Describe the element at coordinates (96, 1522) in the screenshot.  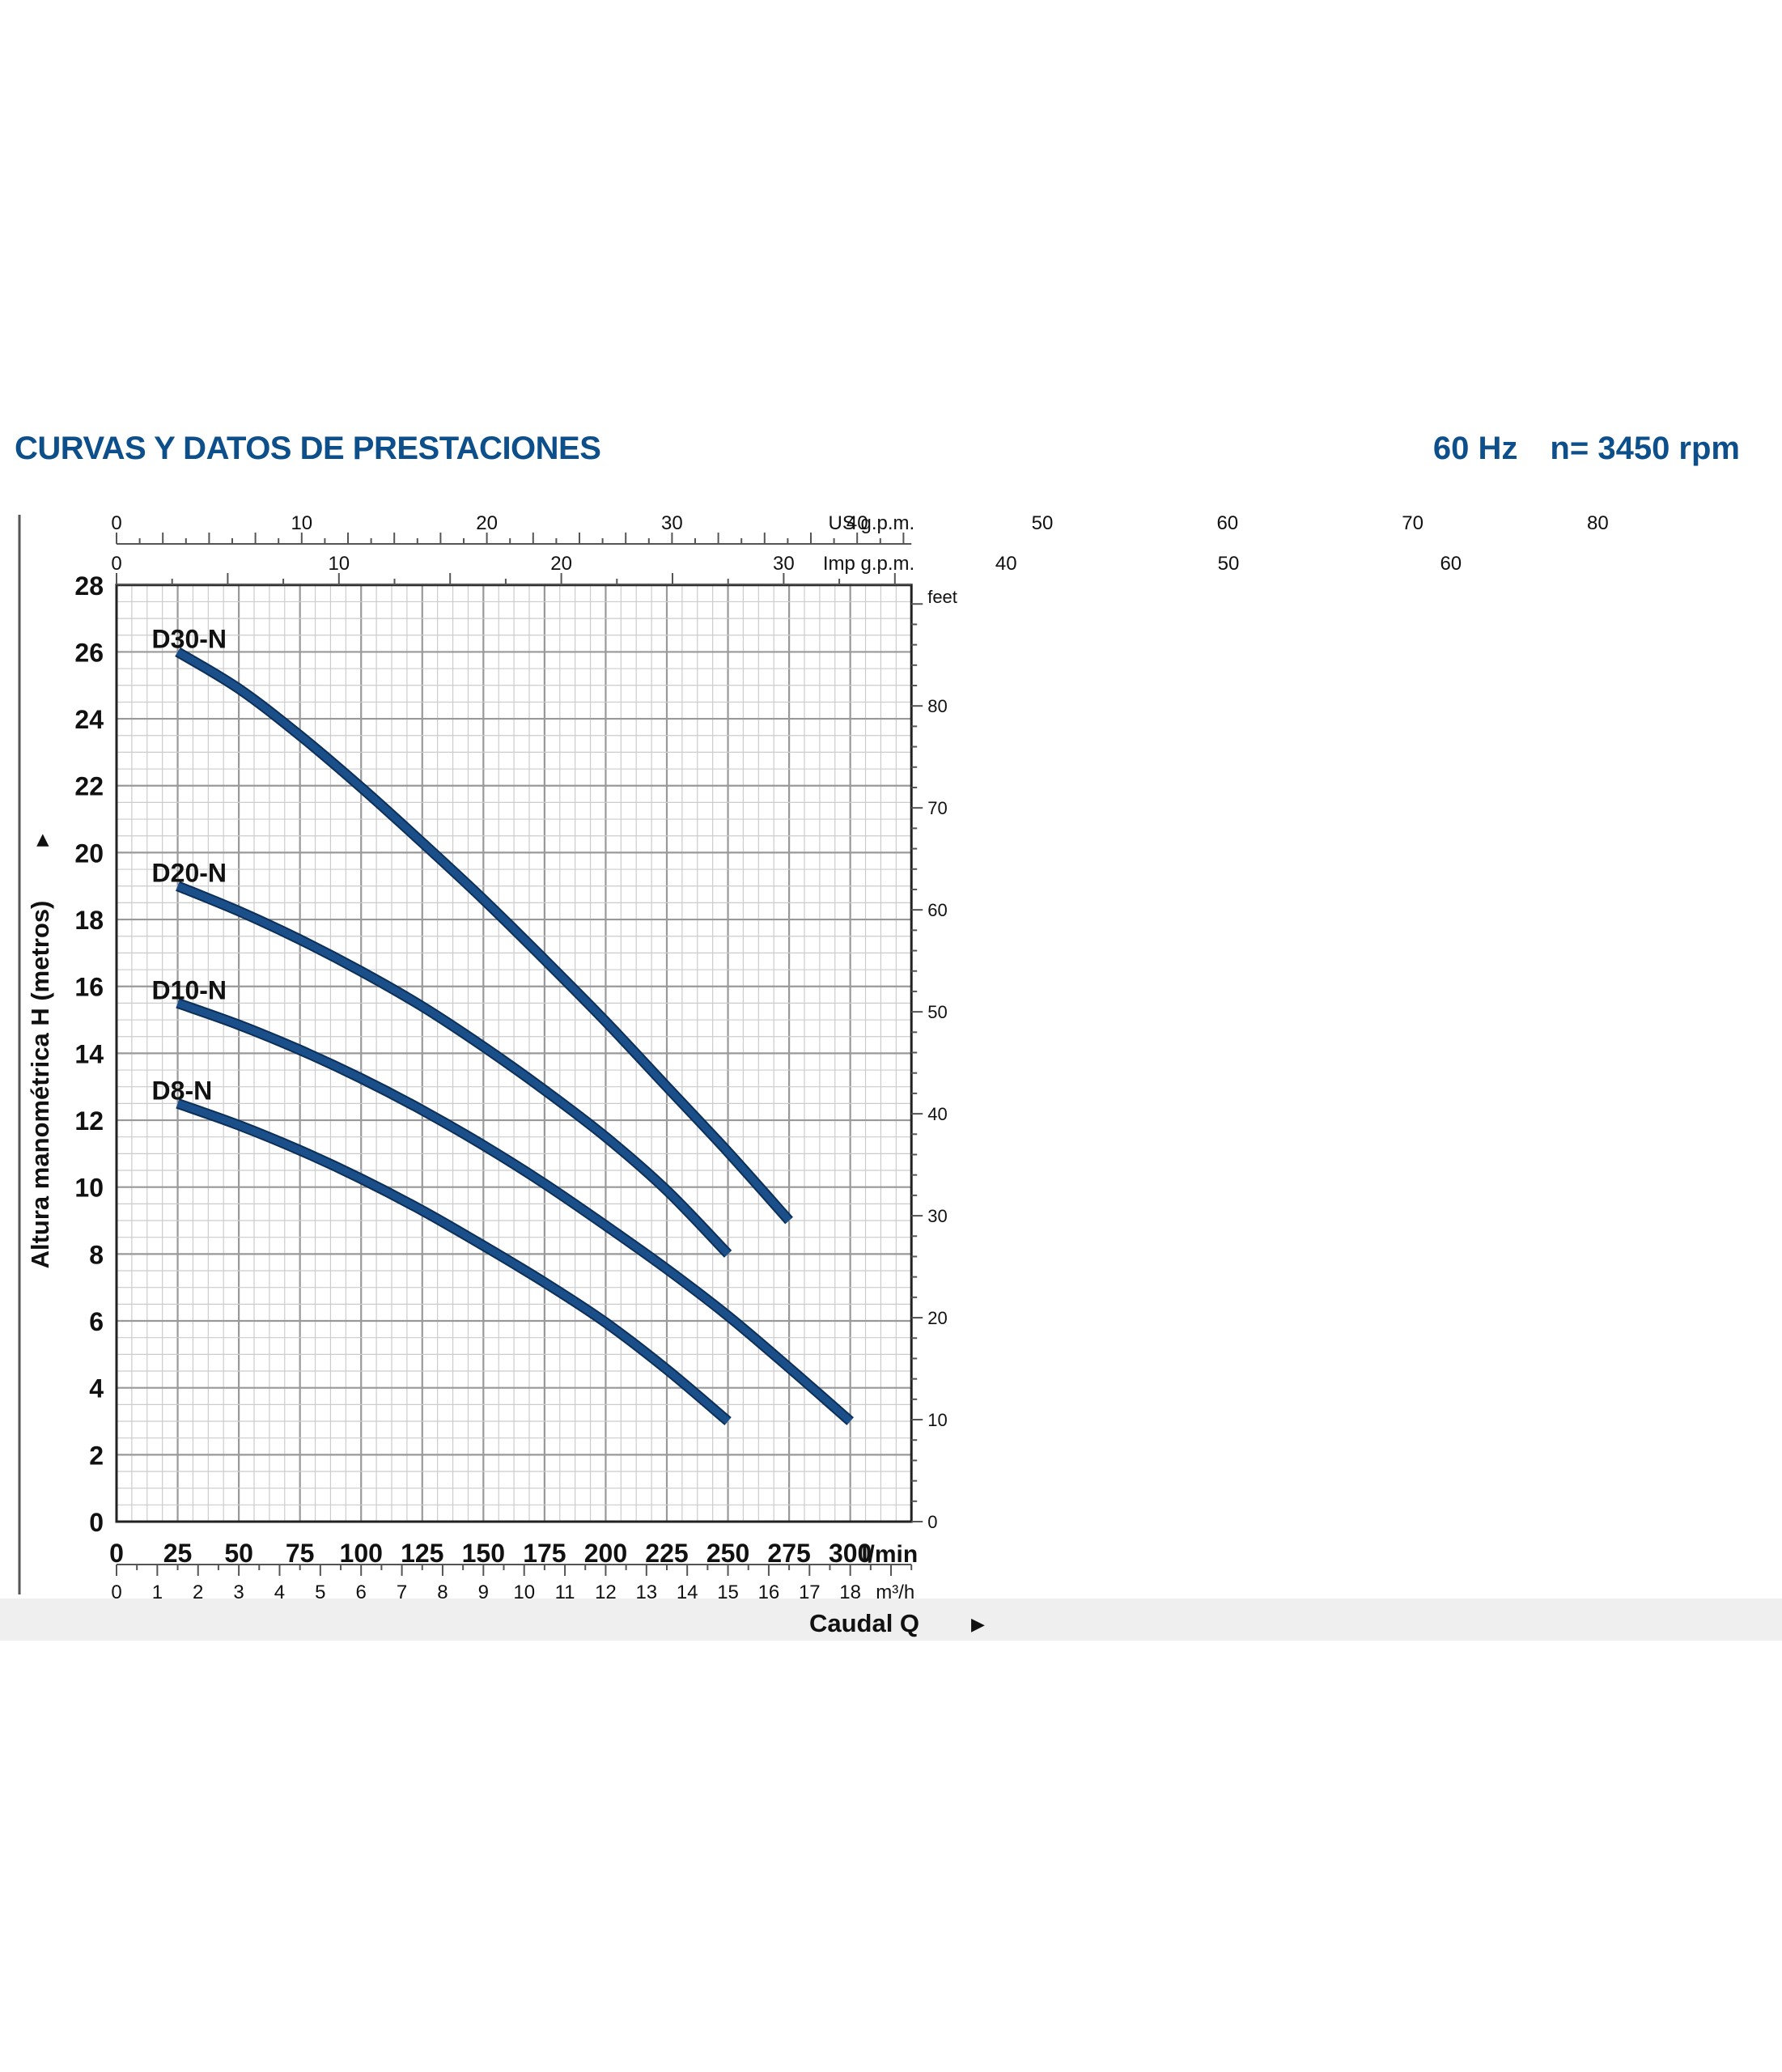
I see `y-tick-label: 0` at that location.